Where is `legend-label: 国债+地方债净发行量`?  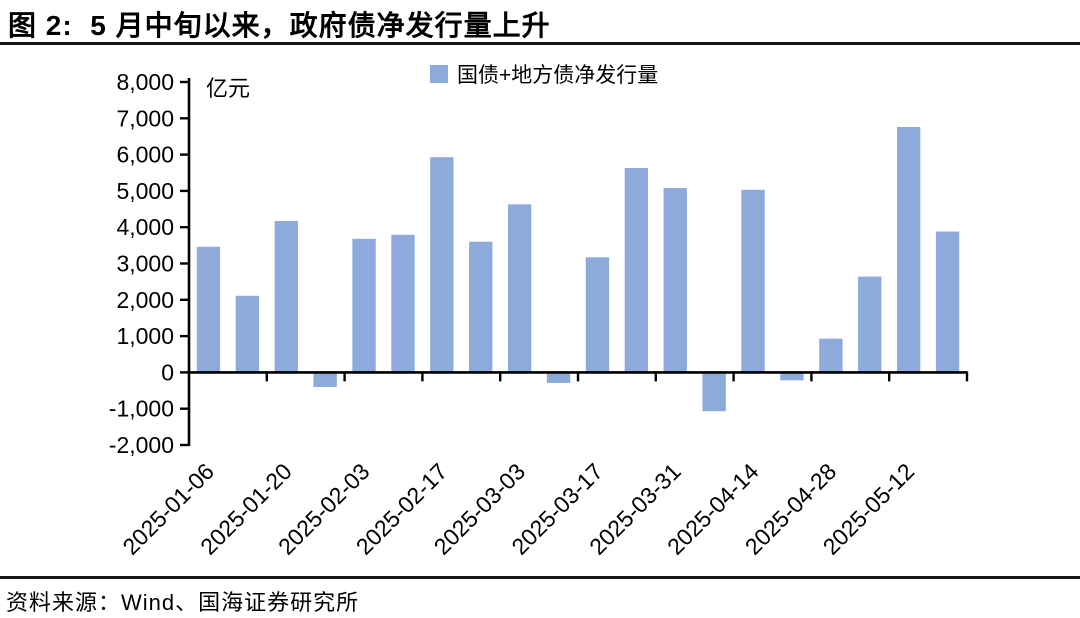 legend-label: 国债+地方债净发行量 is located at coordinates (558, 75).